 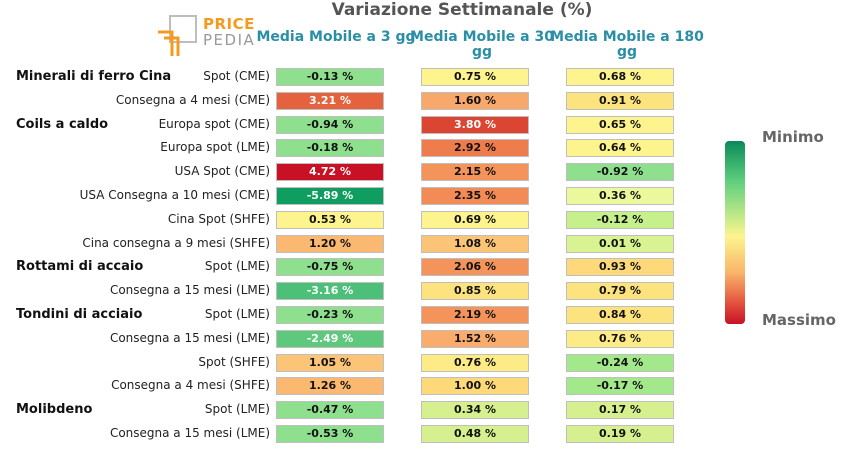 What do you see at coordinates (475, 338) in the screenshot?
I see `value-cell: 1.52 %` at bounding box center [475, 338].